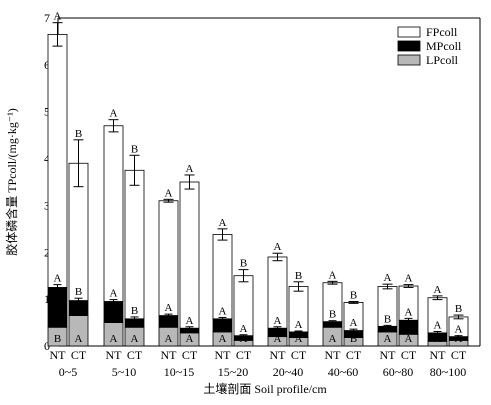 This screenshot has width=491, height=405. Describe the element at coordinates (11, 182) in the screenshot. I see `y-axis-label: 胶体磷含量 TPcoll/(mg·kg⁻¹)` at that location.